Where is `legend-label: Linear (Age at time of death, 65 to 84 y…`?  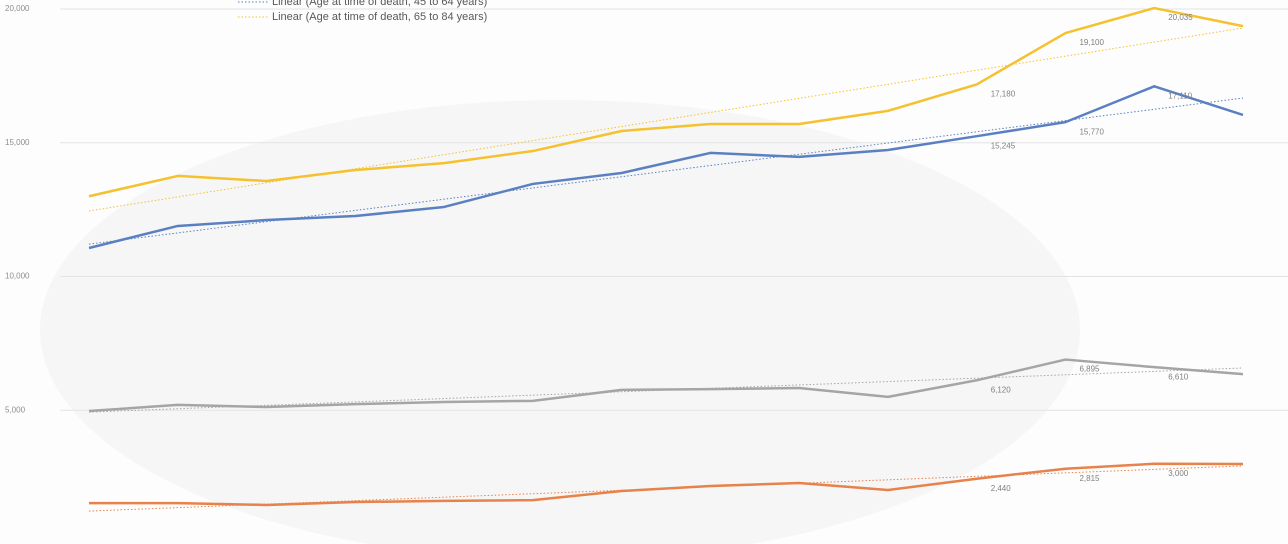 legend-label: Linear (Age at time of death, 65 to 84 y… is located at coordinates (379, 17).